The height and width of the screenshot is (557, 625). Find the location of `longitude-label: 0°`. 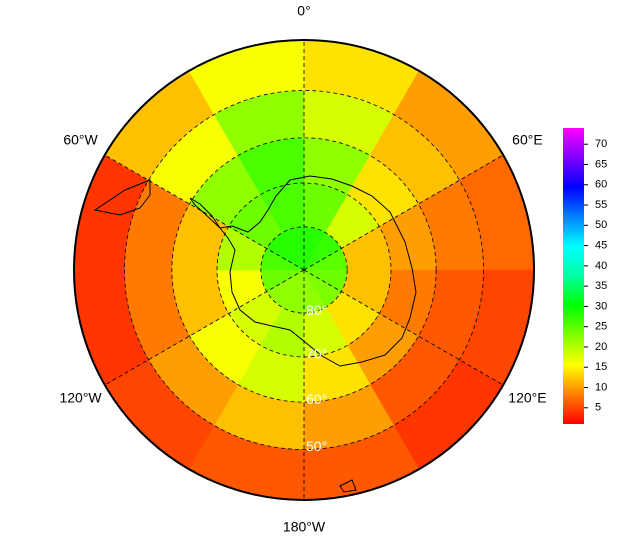

longitude-label: 0° is located at coordinates (303, 11).